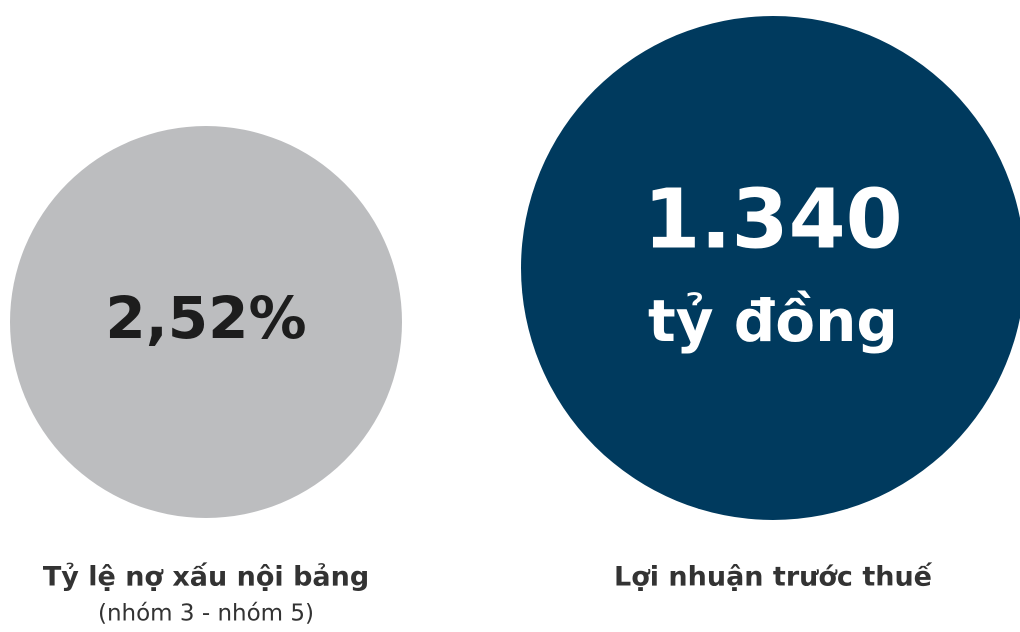 This screenshot has height=632, width=1020. What do you see at coordinates (206, 577) in the screenshot?
I see `metric-caption: Tỷ lệ nợ xấu nội bảng` at bounding box center [206, 577].